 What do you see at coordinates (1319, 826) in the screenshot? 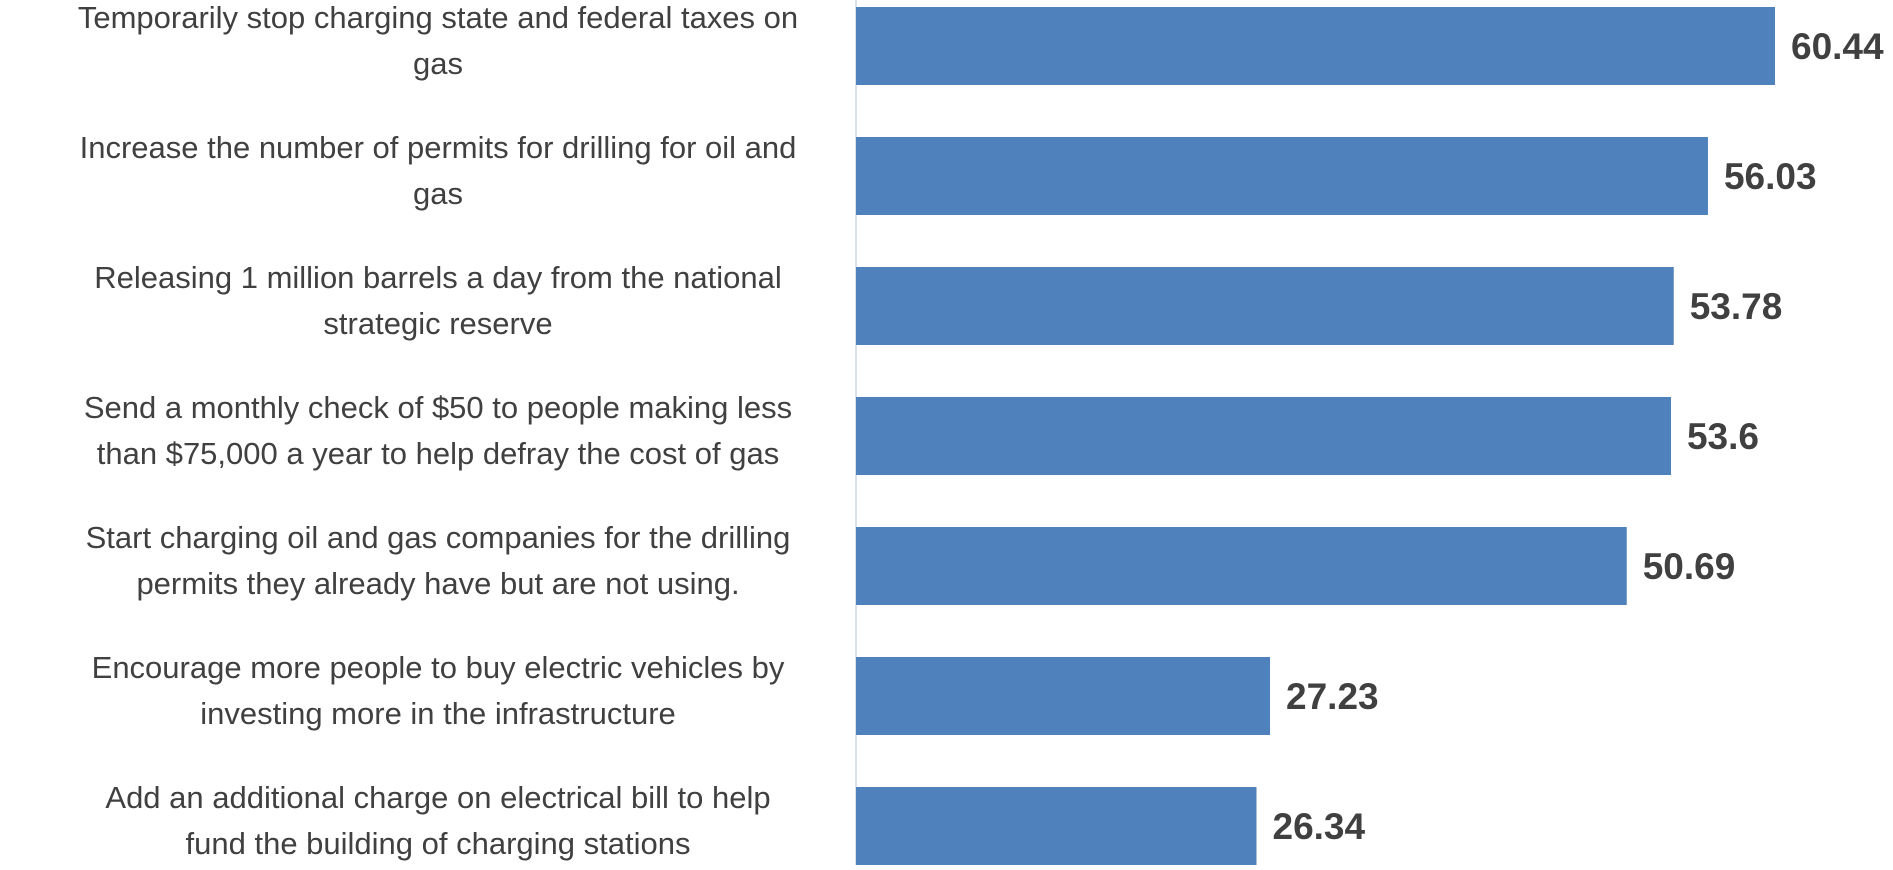
I see `value-label-7: 26.34` at bounding box center [1319, 826].